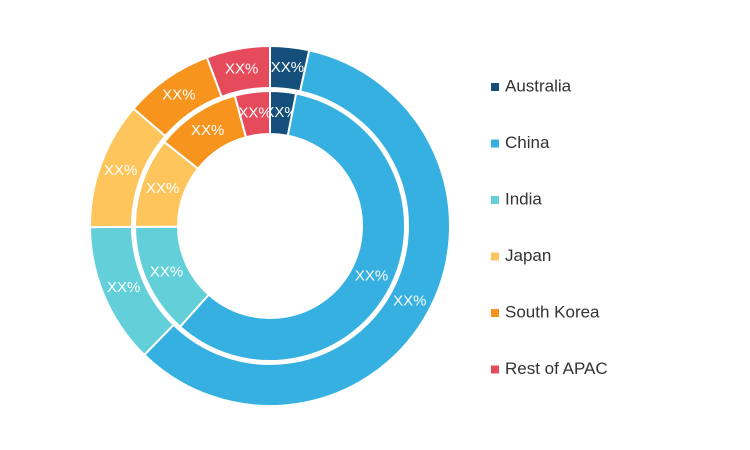 This screenshot has width=750, height=450. I want to click on legend-label: India, so click(523, 198).